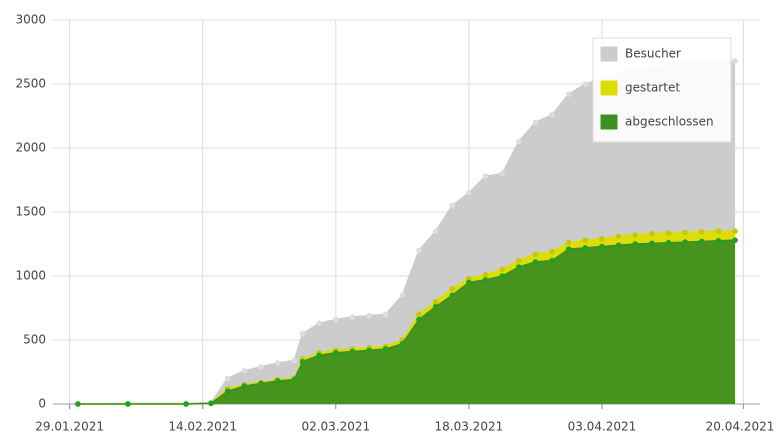  What do you see at coordinates (69, 427) in the screenshot?
I see `x-tick-label: 29.01.2021` at bounding box center [69, 427].